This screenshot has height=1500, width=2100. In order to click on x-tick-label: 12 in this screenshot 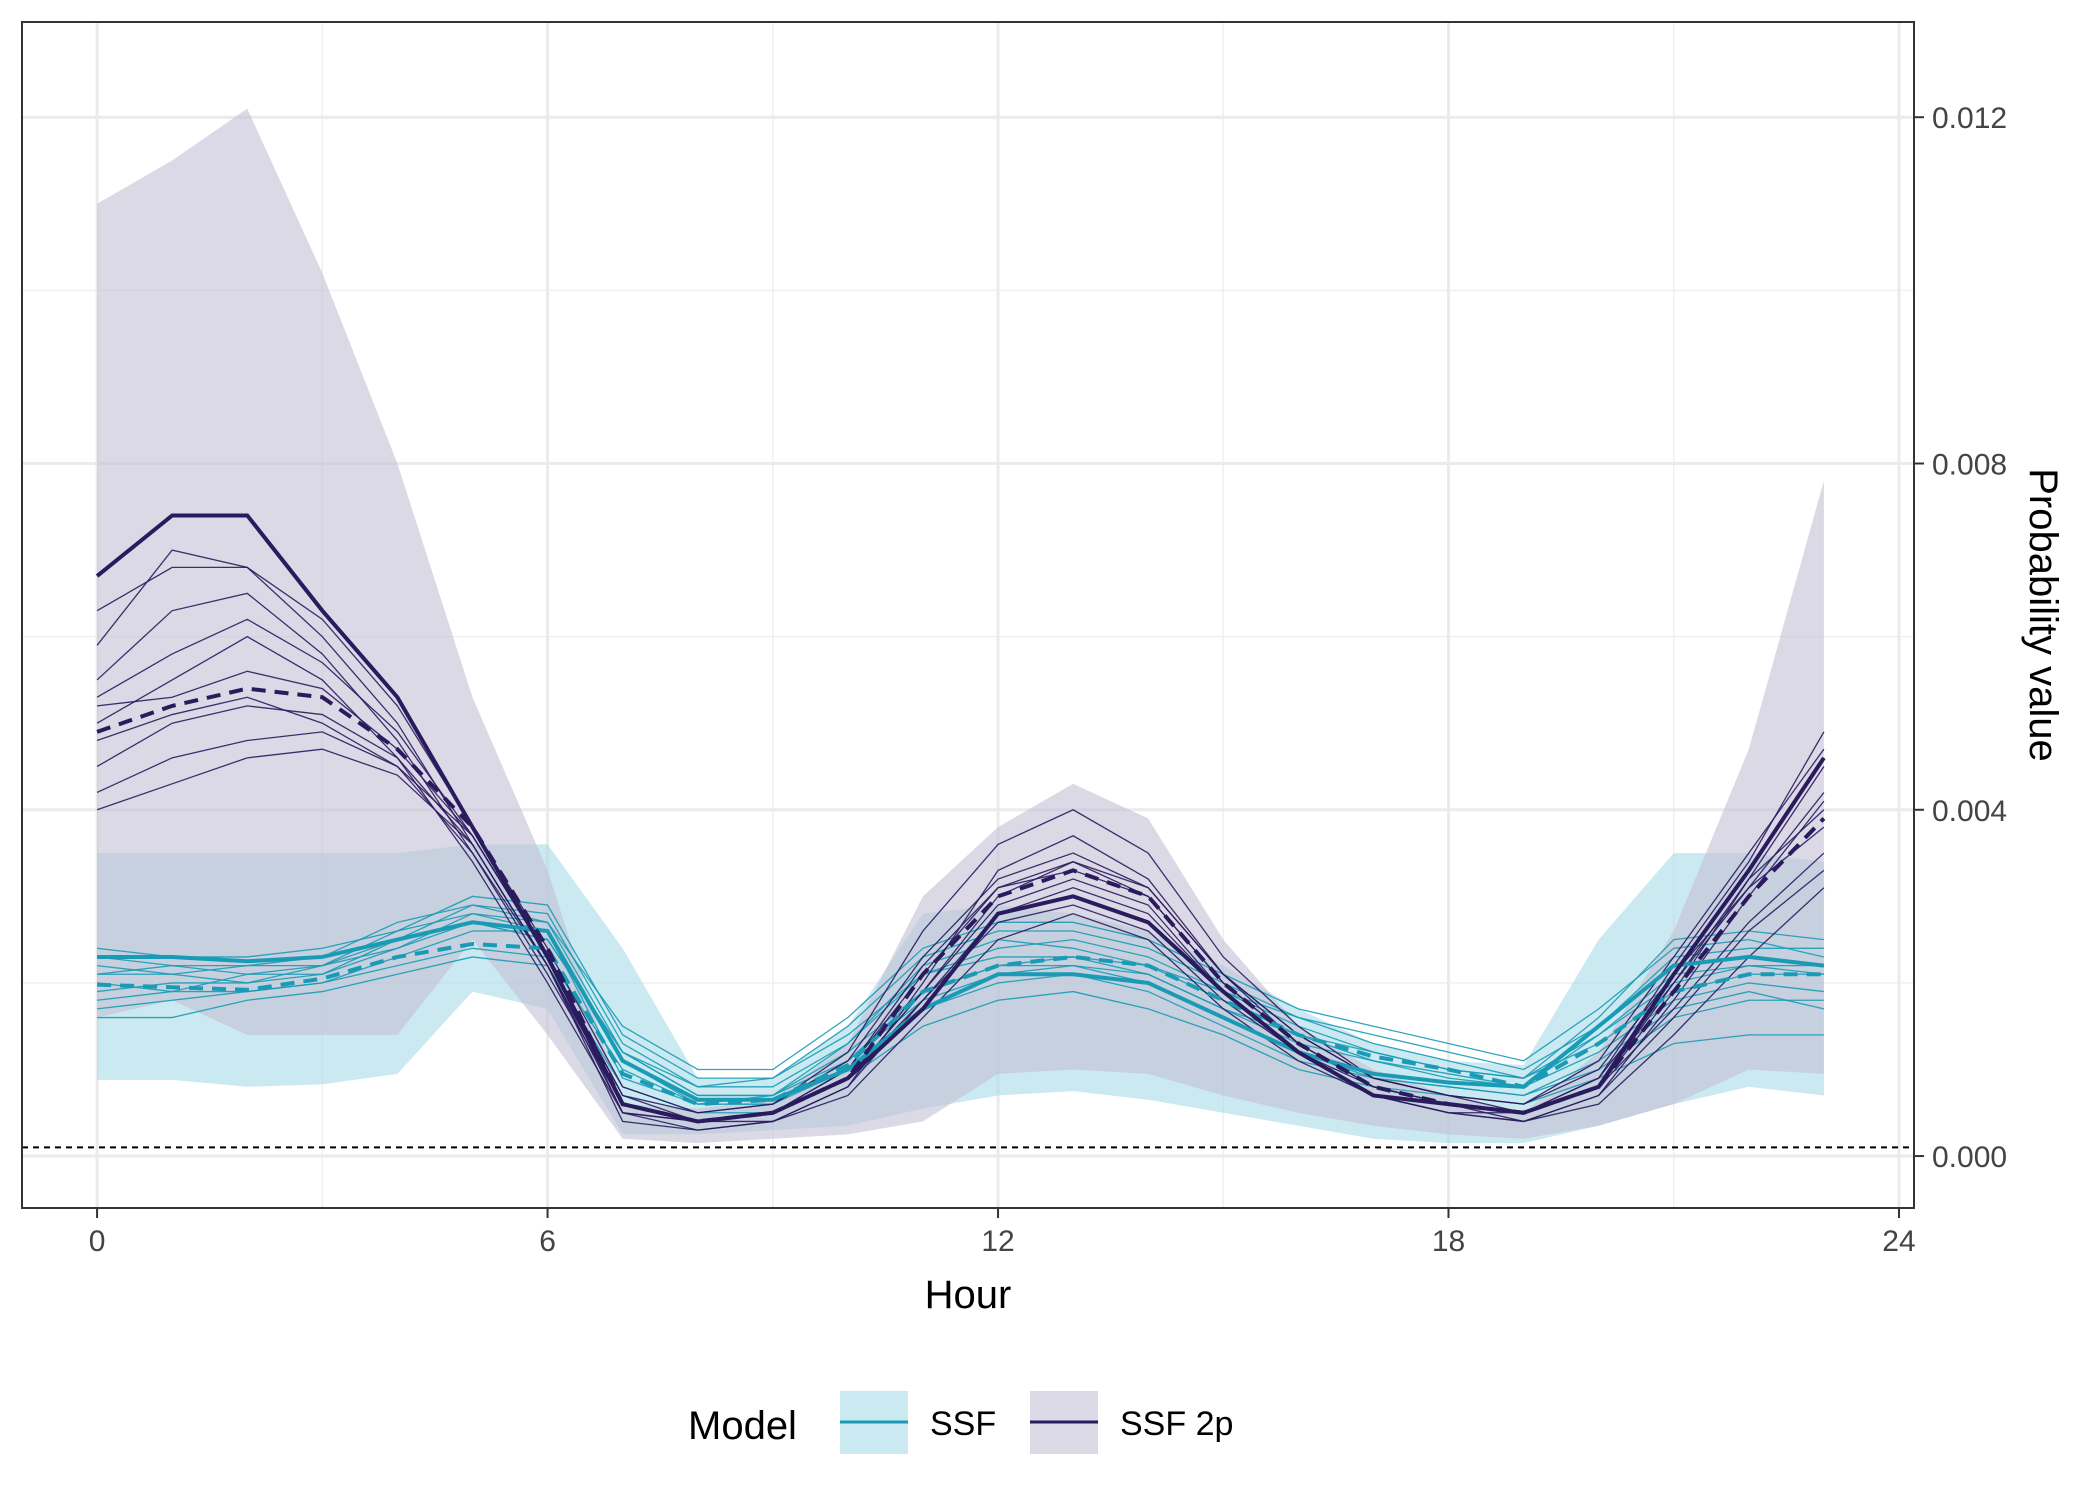, I will do `click(997, 1241)`.